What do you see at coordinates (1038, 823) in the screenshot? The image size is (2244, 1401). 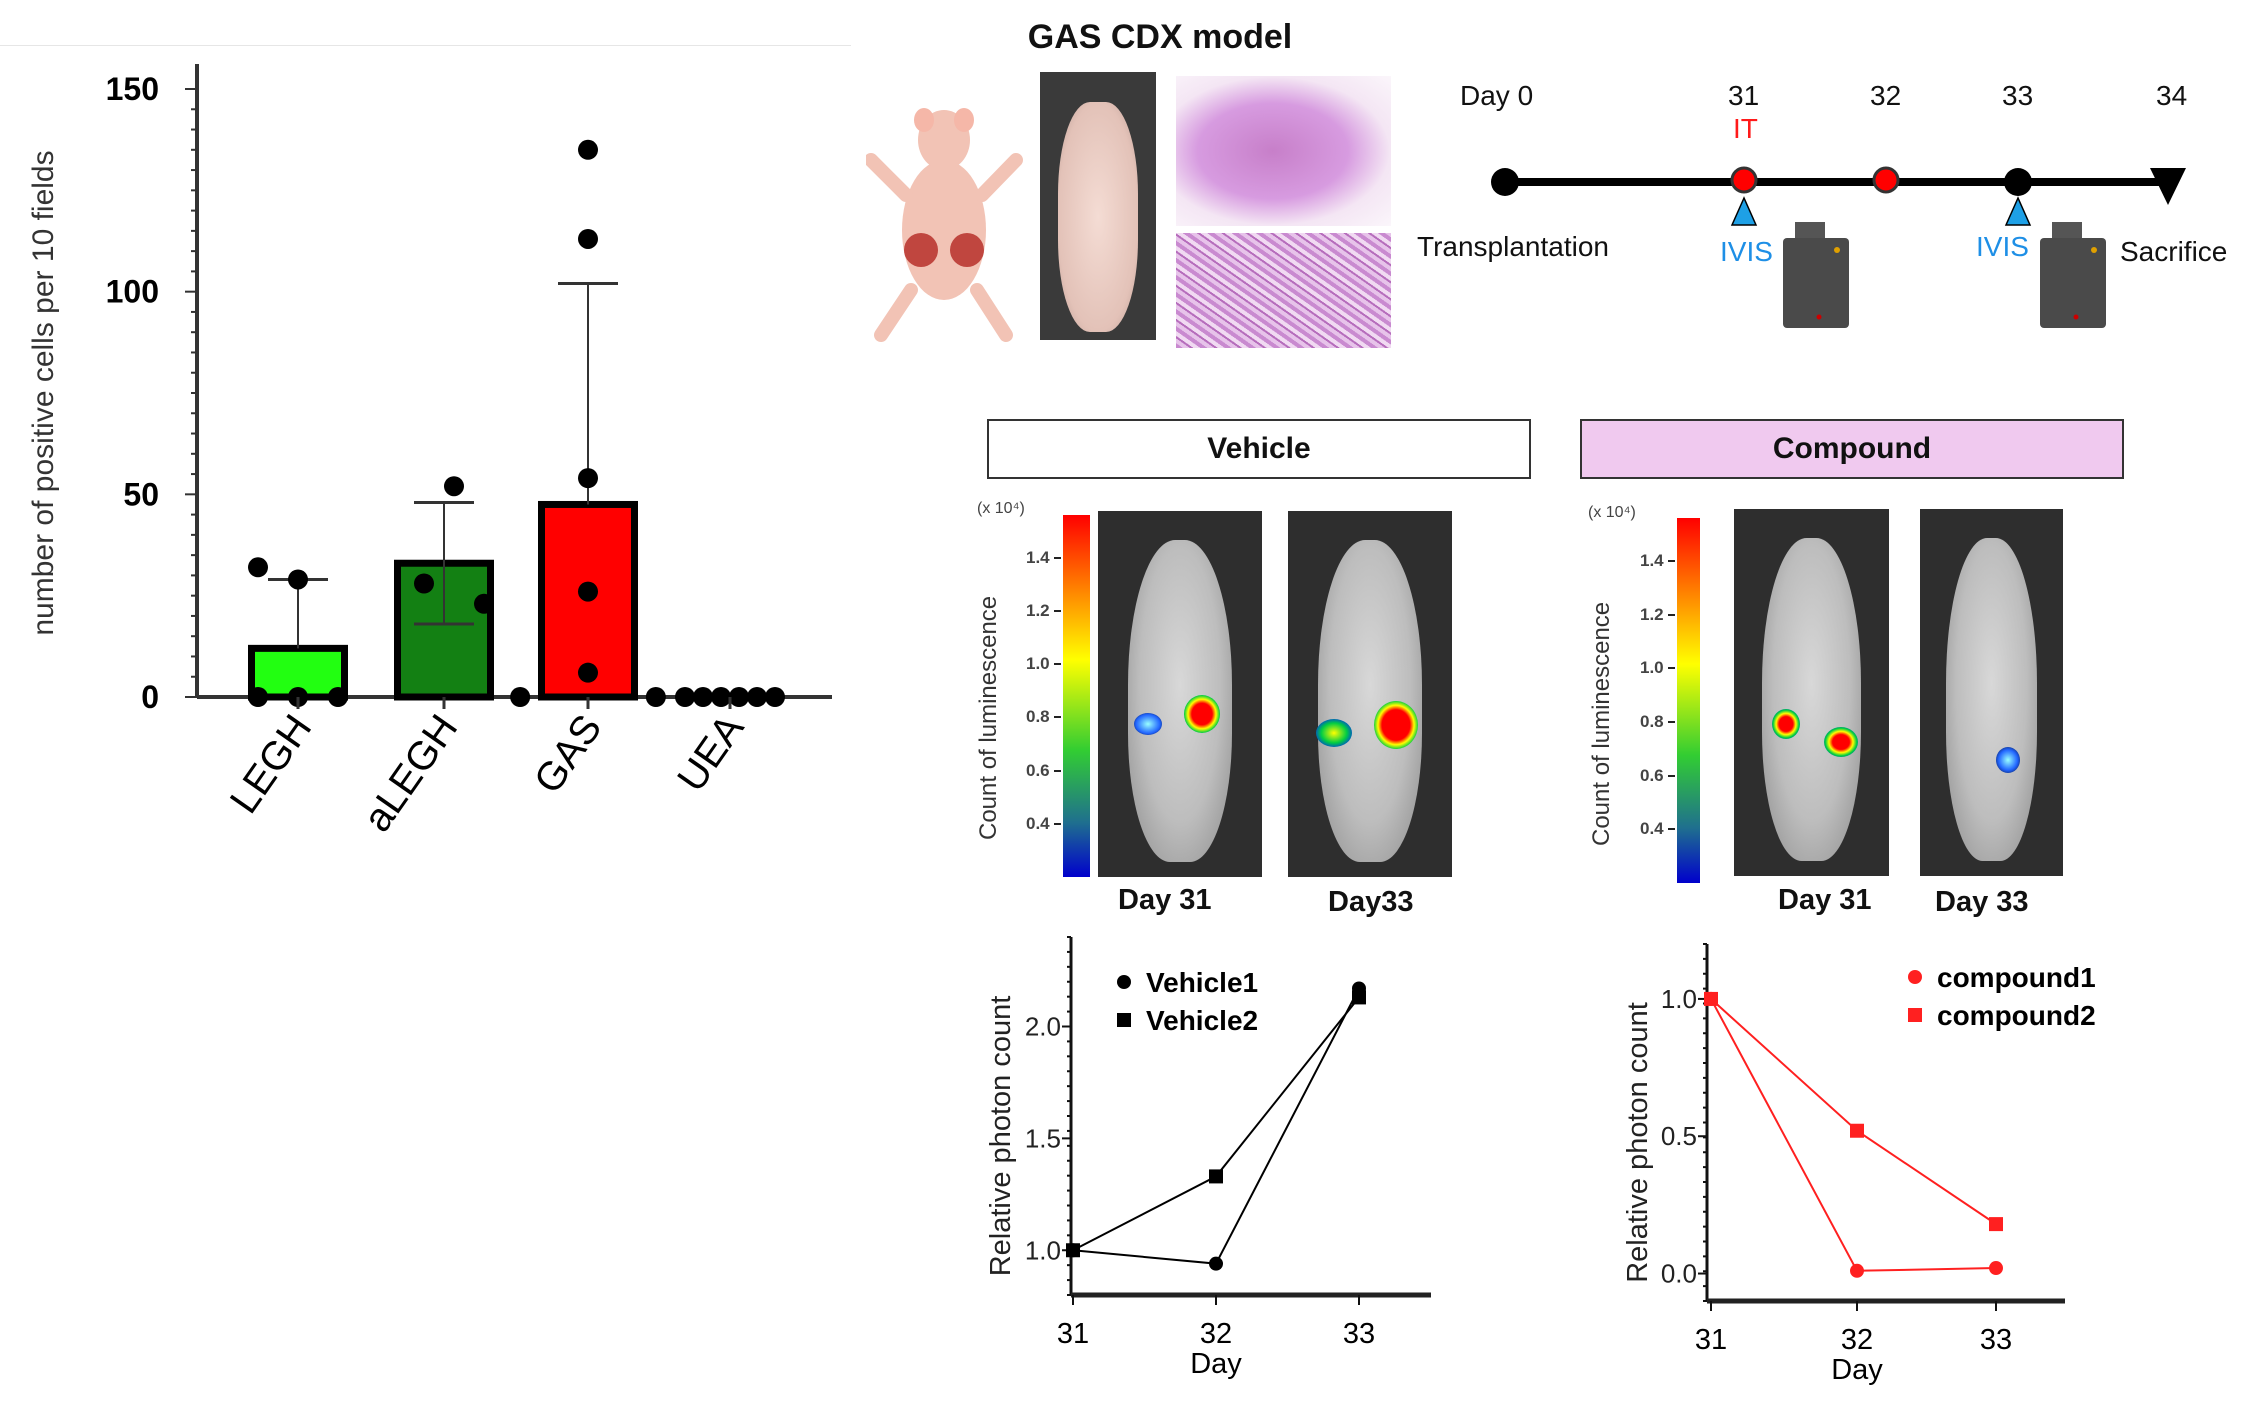 I see `colorbar-tick-label: 0.4` at bounding box center [1038, 823].